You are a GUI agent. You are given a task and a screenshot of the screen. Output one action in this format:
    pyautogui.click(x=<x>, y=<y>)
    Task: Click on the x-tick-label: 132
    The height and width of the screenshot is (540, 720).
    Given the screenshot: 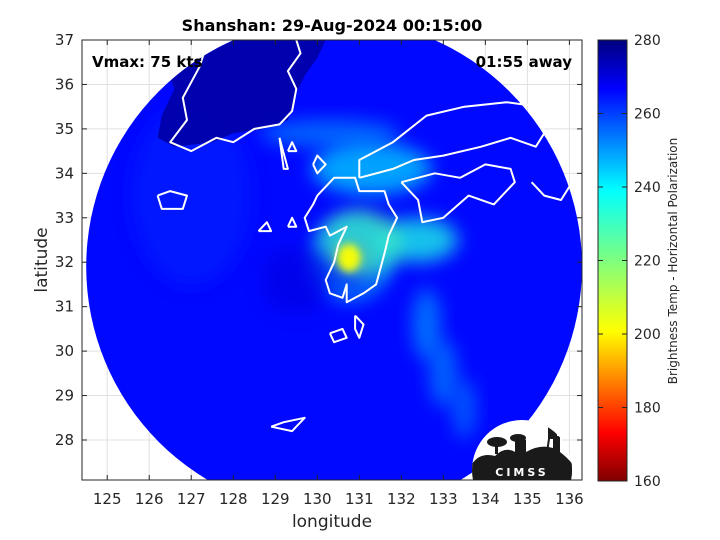 What is the action you would take?
    pyautogui.click(x=401, y=499)
    